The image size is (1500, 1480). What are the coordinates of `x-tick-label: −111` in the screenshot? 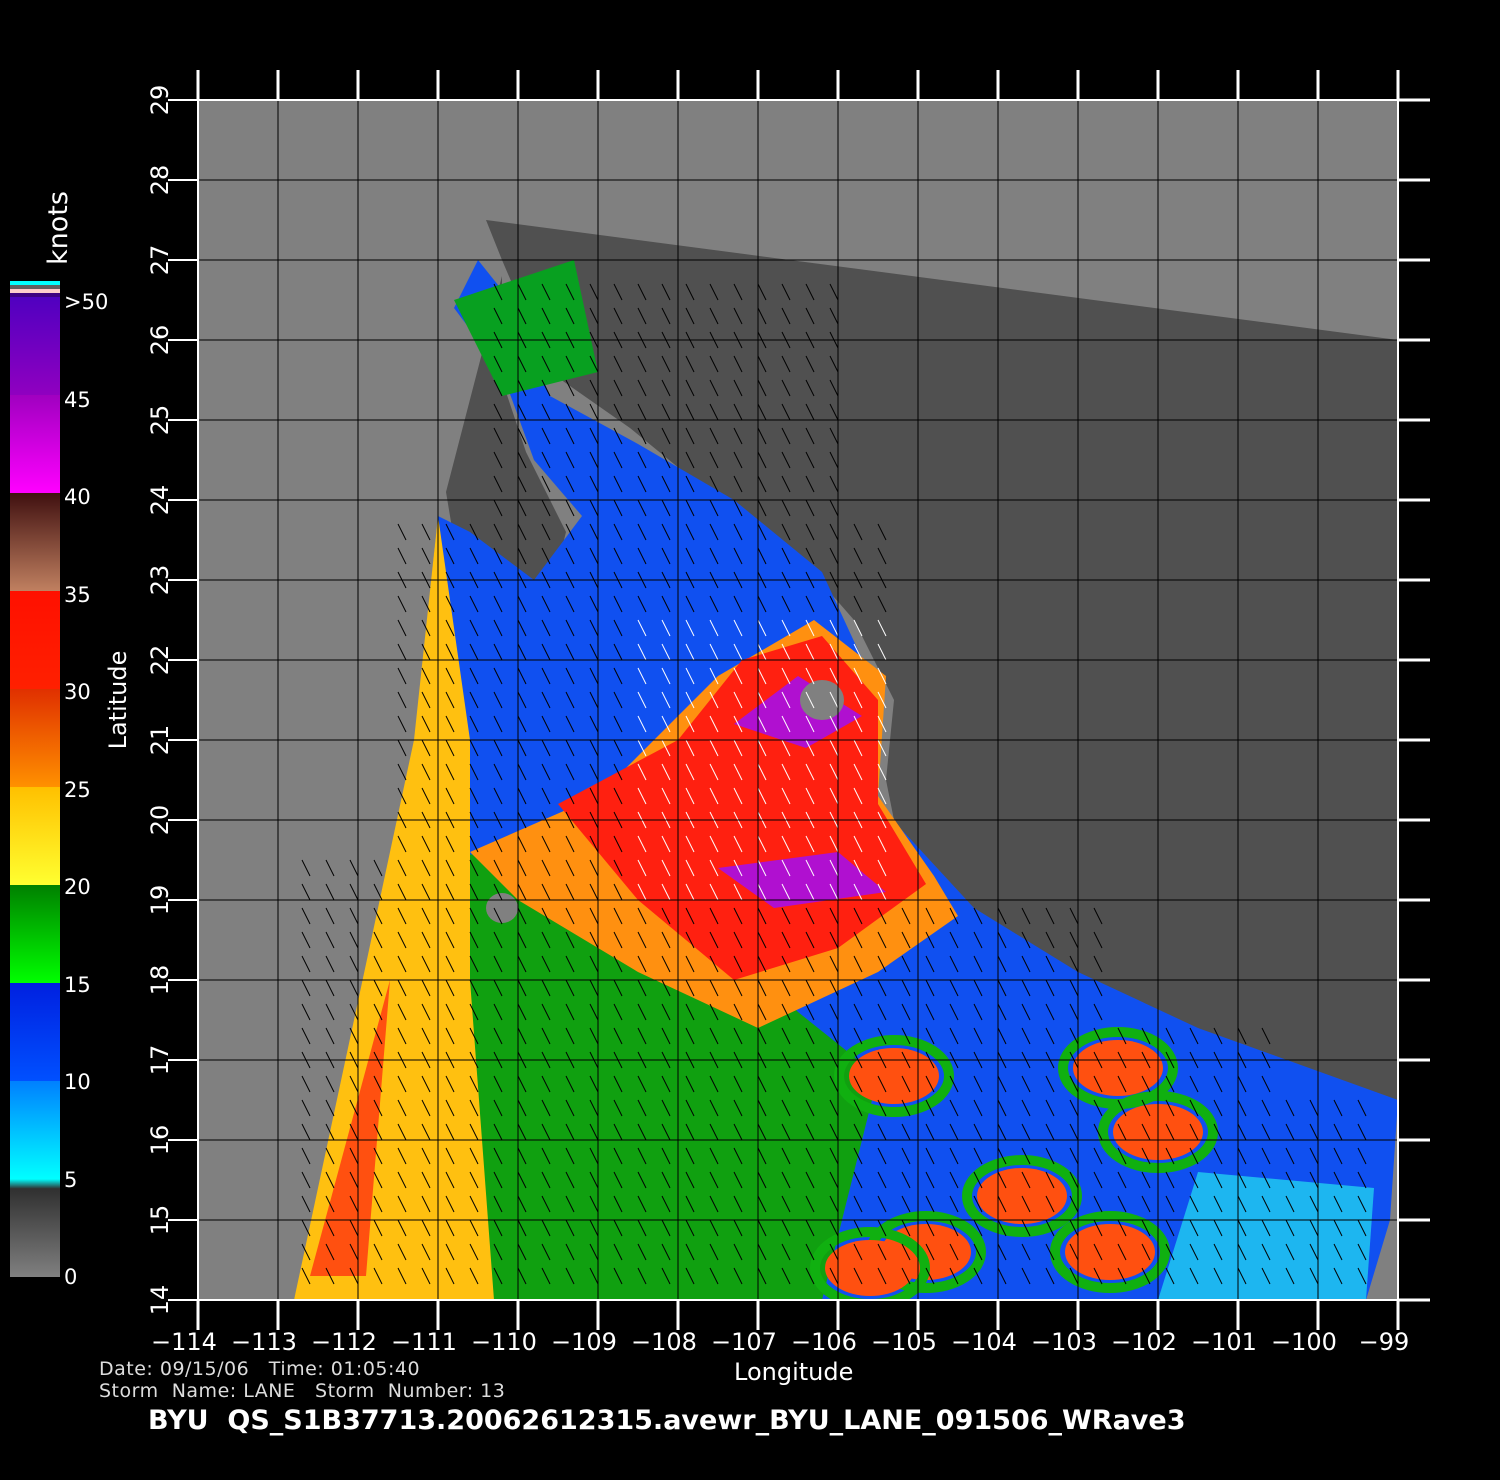 It's located at (424, 1342).